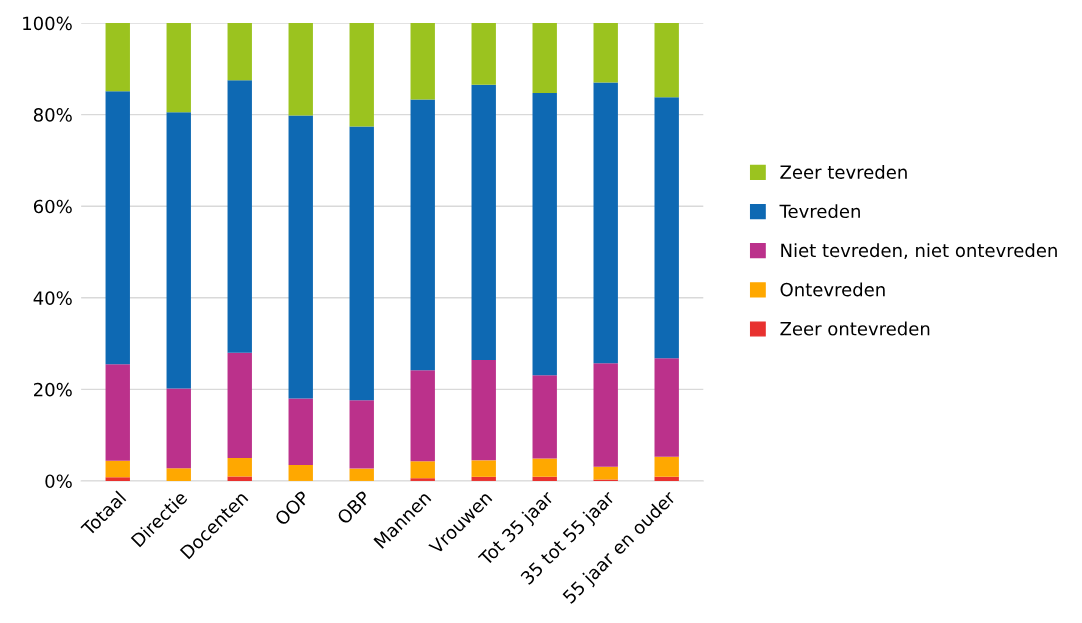 Image resolution: width=1082 pixels, height=623 pixels. Describe the element at coordinates (53, 389) in the screenshot. I see `y-tick-label: 20%` at that location.